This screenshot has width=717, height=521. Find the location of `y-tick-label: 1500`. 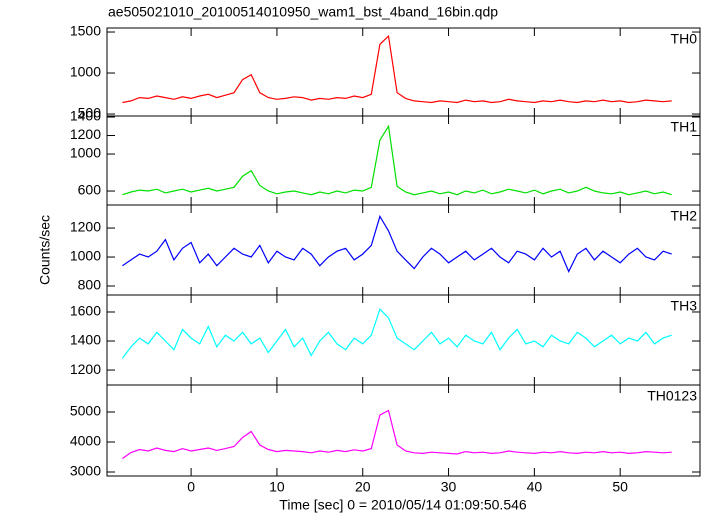

y-tick-label: 1500 is located at coordinates (85, 31).